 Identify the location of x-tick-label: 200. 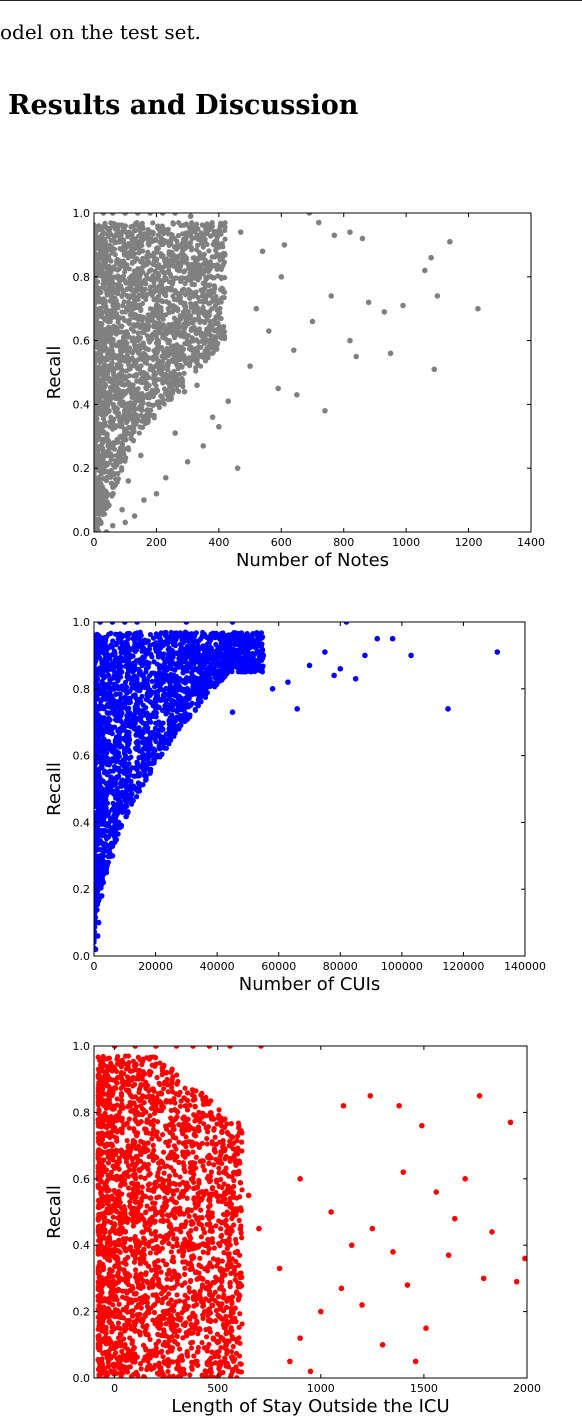
(156, 542).